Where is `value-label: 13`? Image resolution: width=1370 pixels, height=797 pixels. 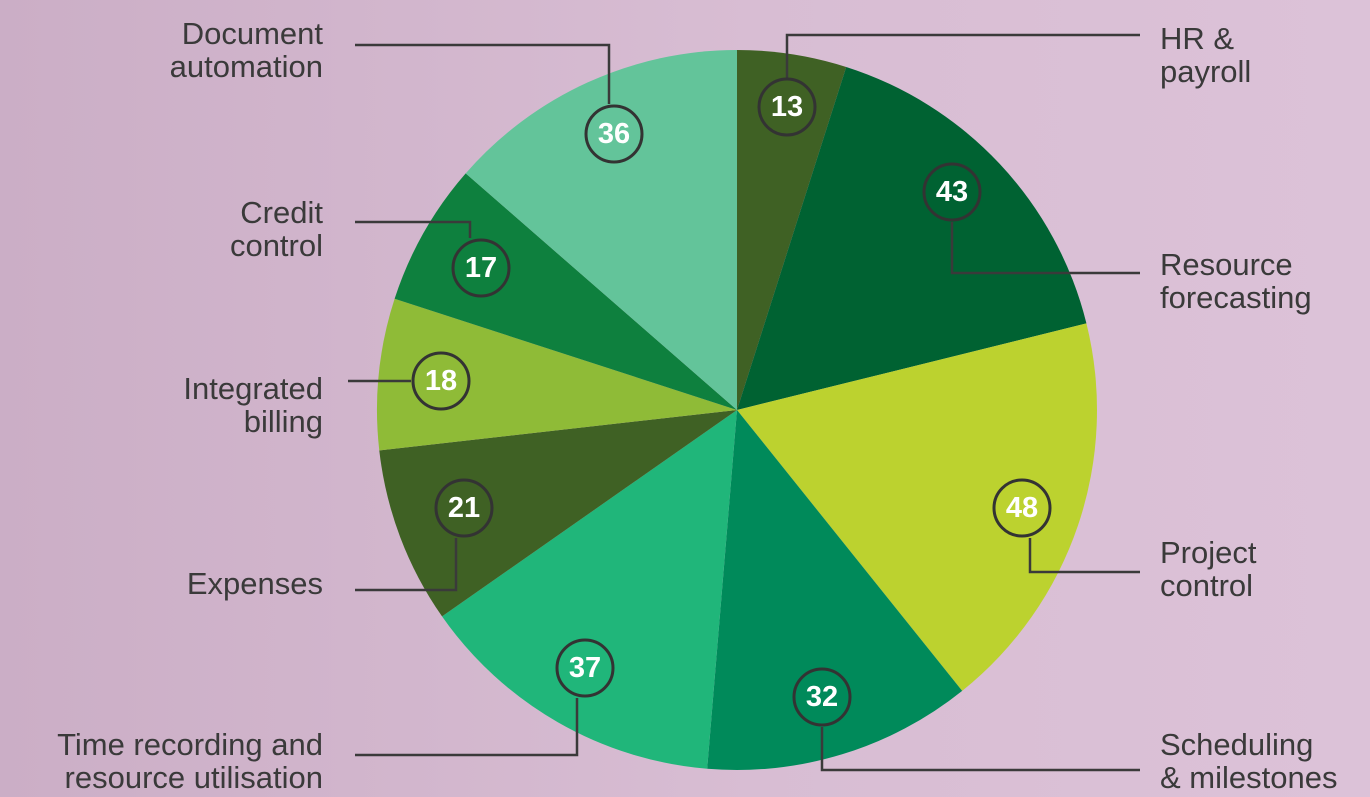 value-label: 13 is located at coordinates (787, 107).